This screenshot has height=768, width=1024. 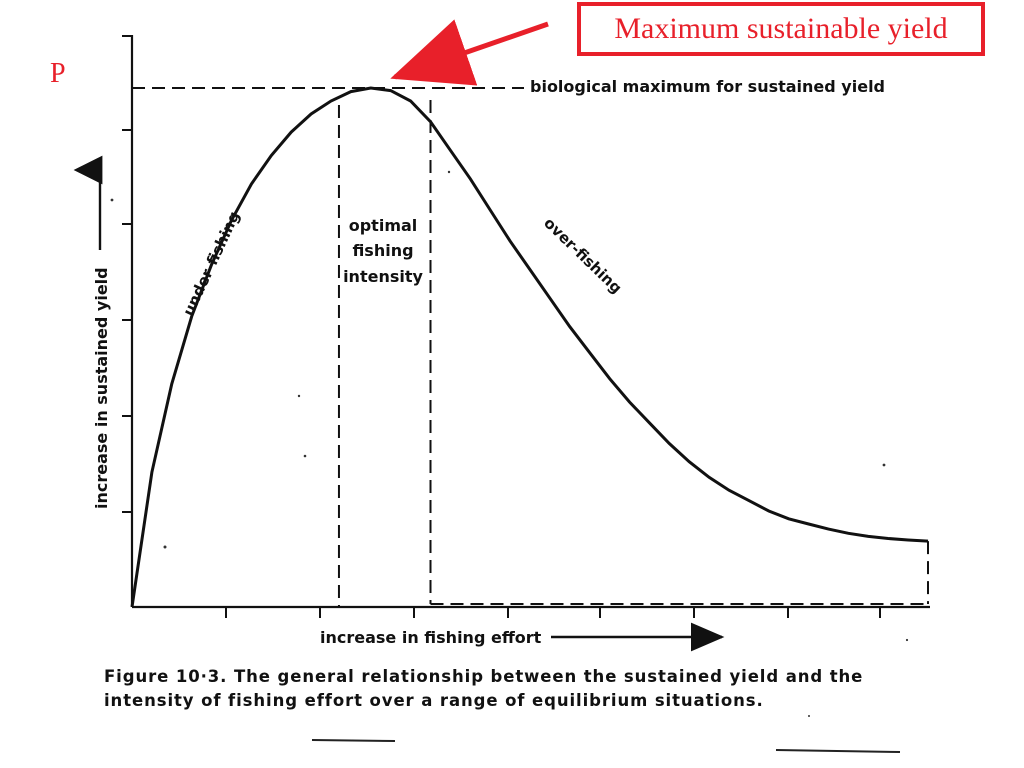 I want to click on scan-smudges, so click(x=606, y=746).